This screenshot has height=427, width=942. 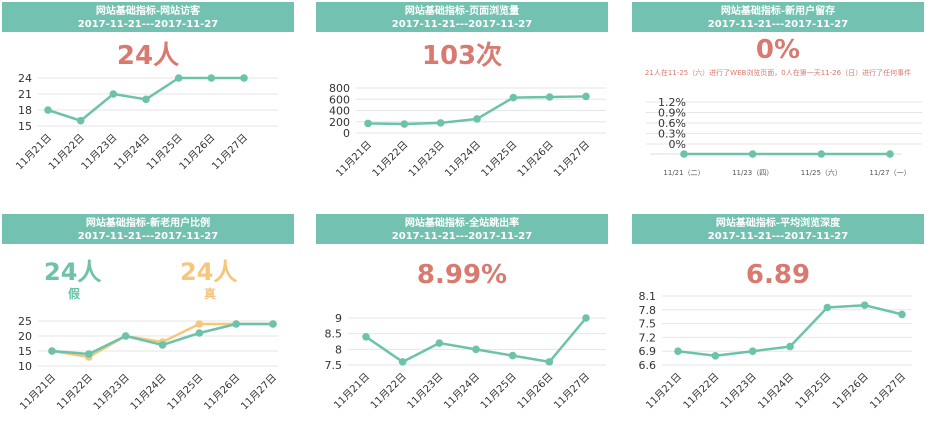 What do you see at coordinates (25, 94) in the screenshot?
I see `y-tick-label: 21` at bounding box center [25, 94].